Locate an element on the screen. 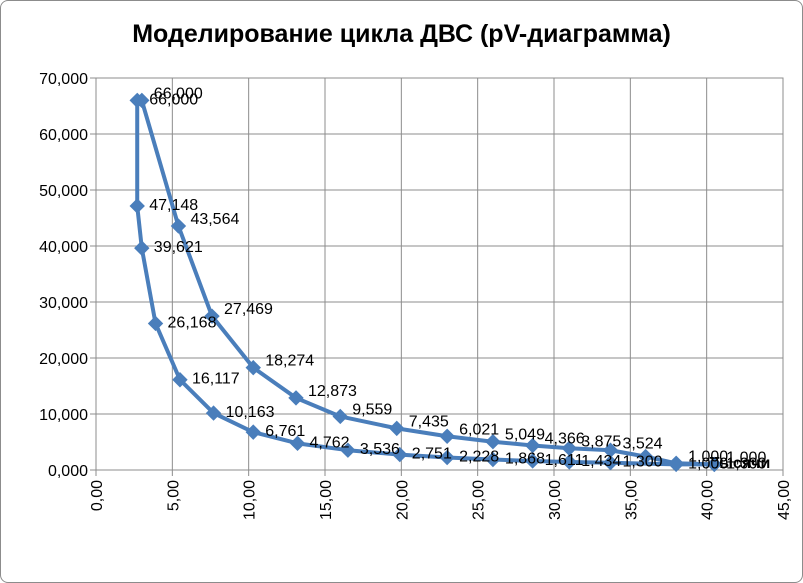 The width and height of the screenshot is (803, 583). data-label: 7,435 is located at coordinates (429, 421).